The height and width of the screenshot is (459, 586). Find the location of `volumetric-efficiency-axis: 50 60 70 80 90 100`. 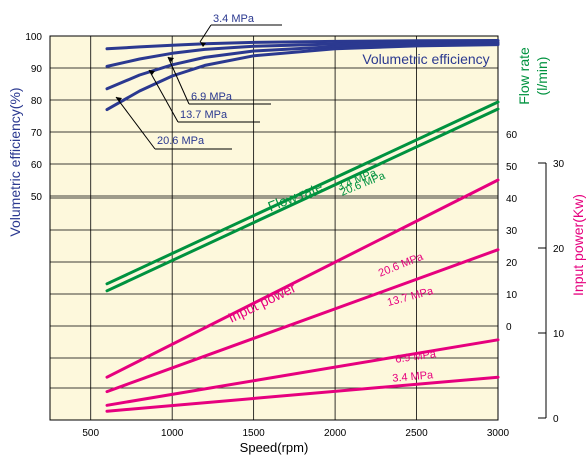

volumetric-efficiency-axis: 50 60 70 80 90 100 is located at coordinates (33, 117).